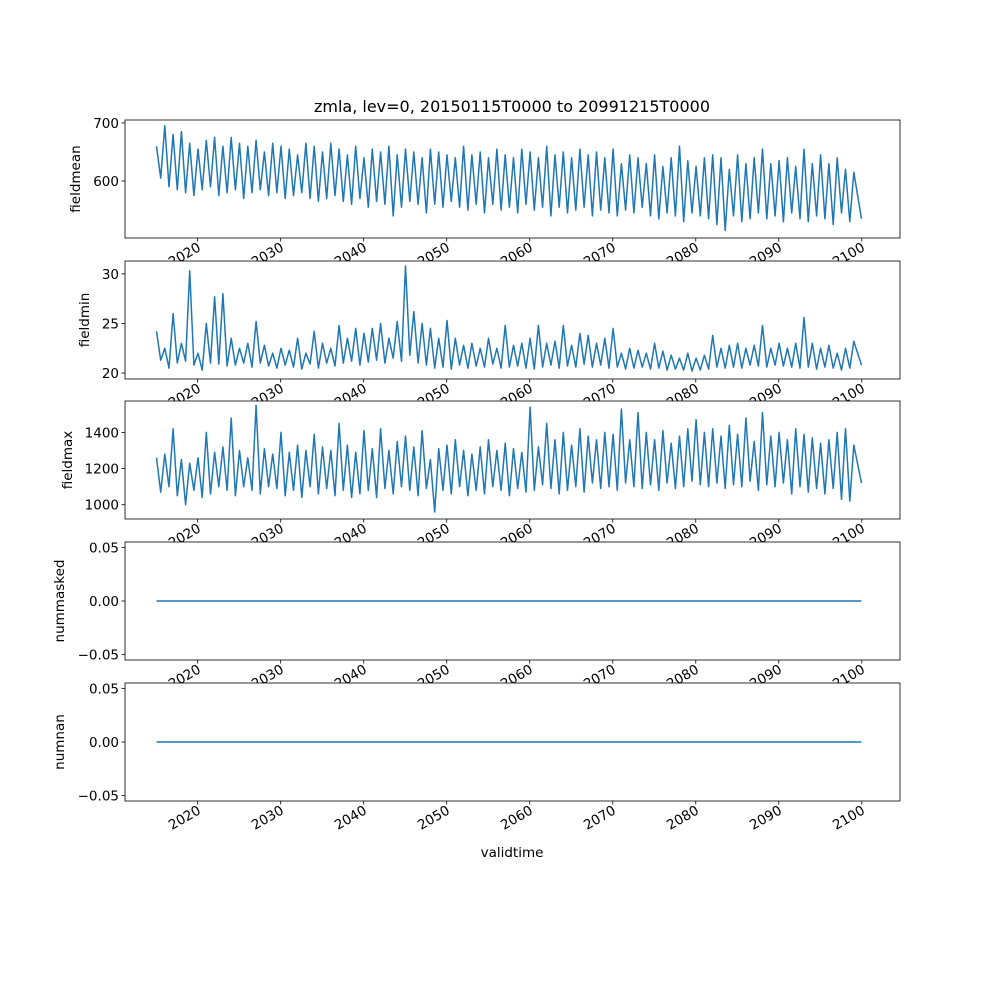 This screenshot has height=1000, width=1000. Describe the element at coordinates (85, 320) in the screenshot. I see `y-axis-label: fieldmin` at that location.